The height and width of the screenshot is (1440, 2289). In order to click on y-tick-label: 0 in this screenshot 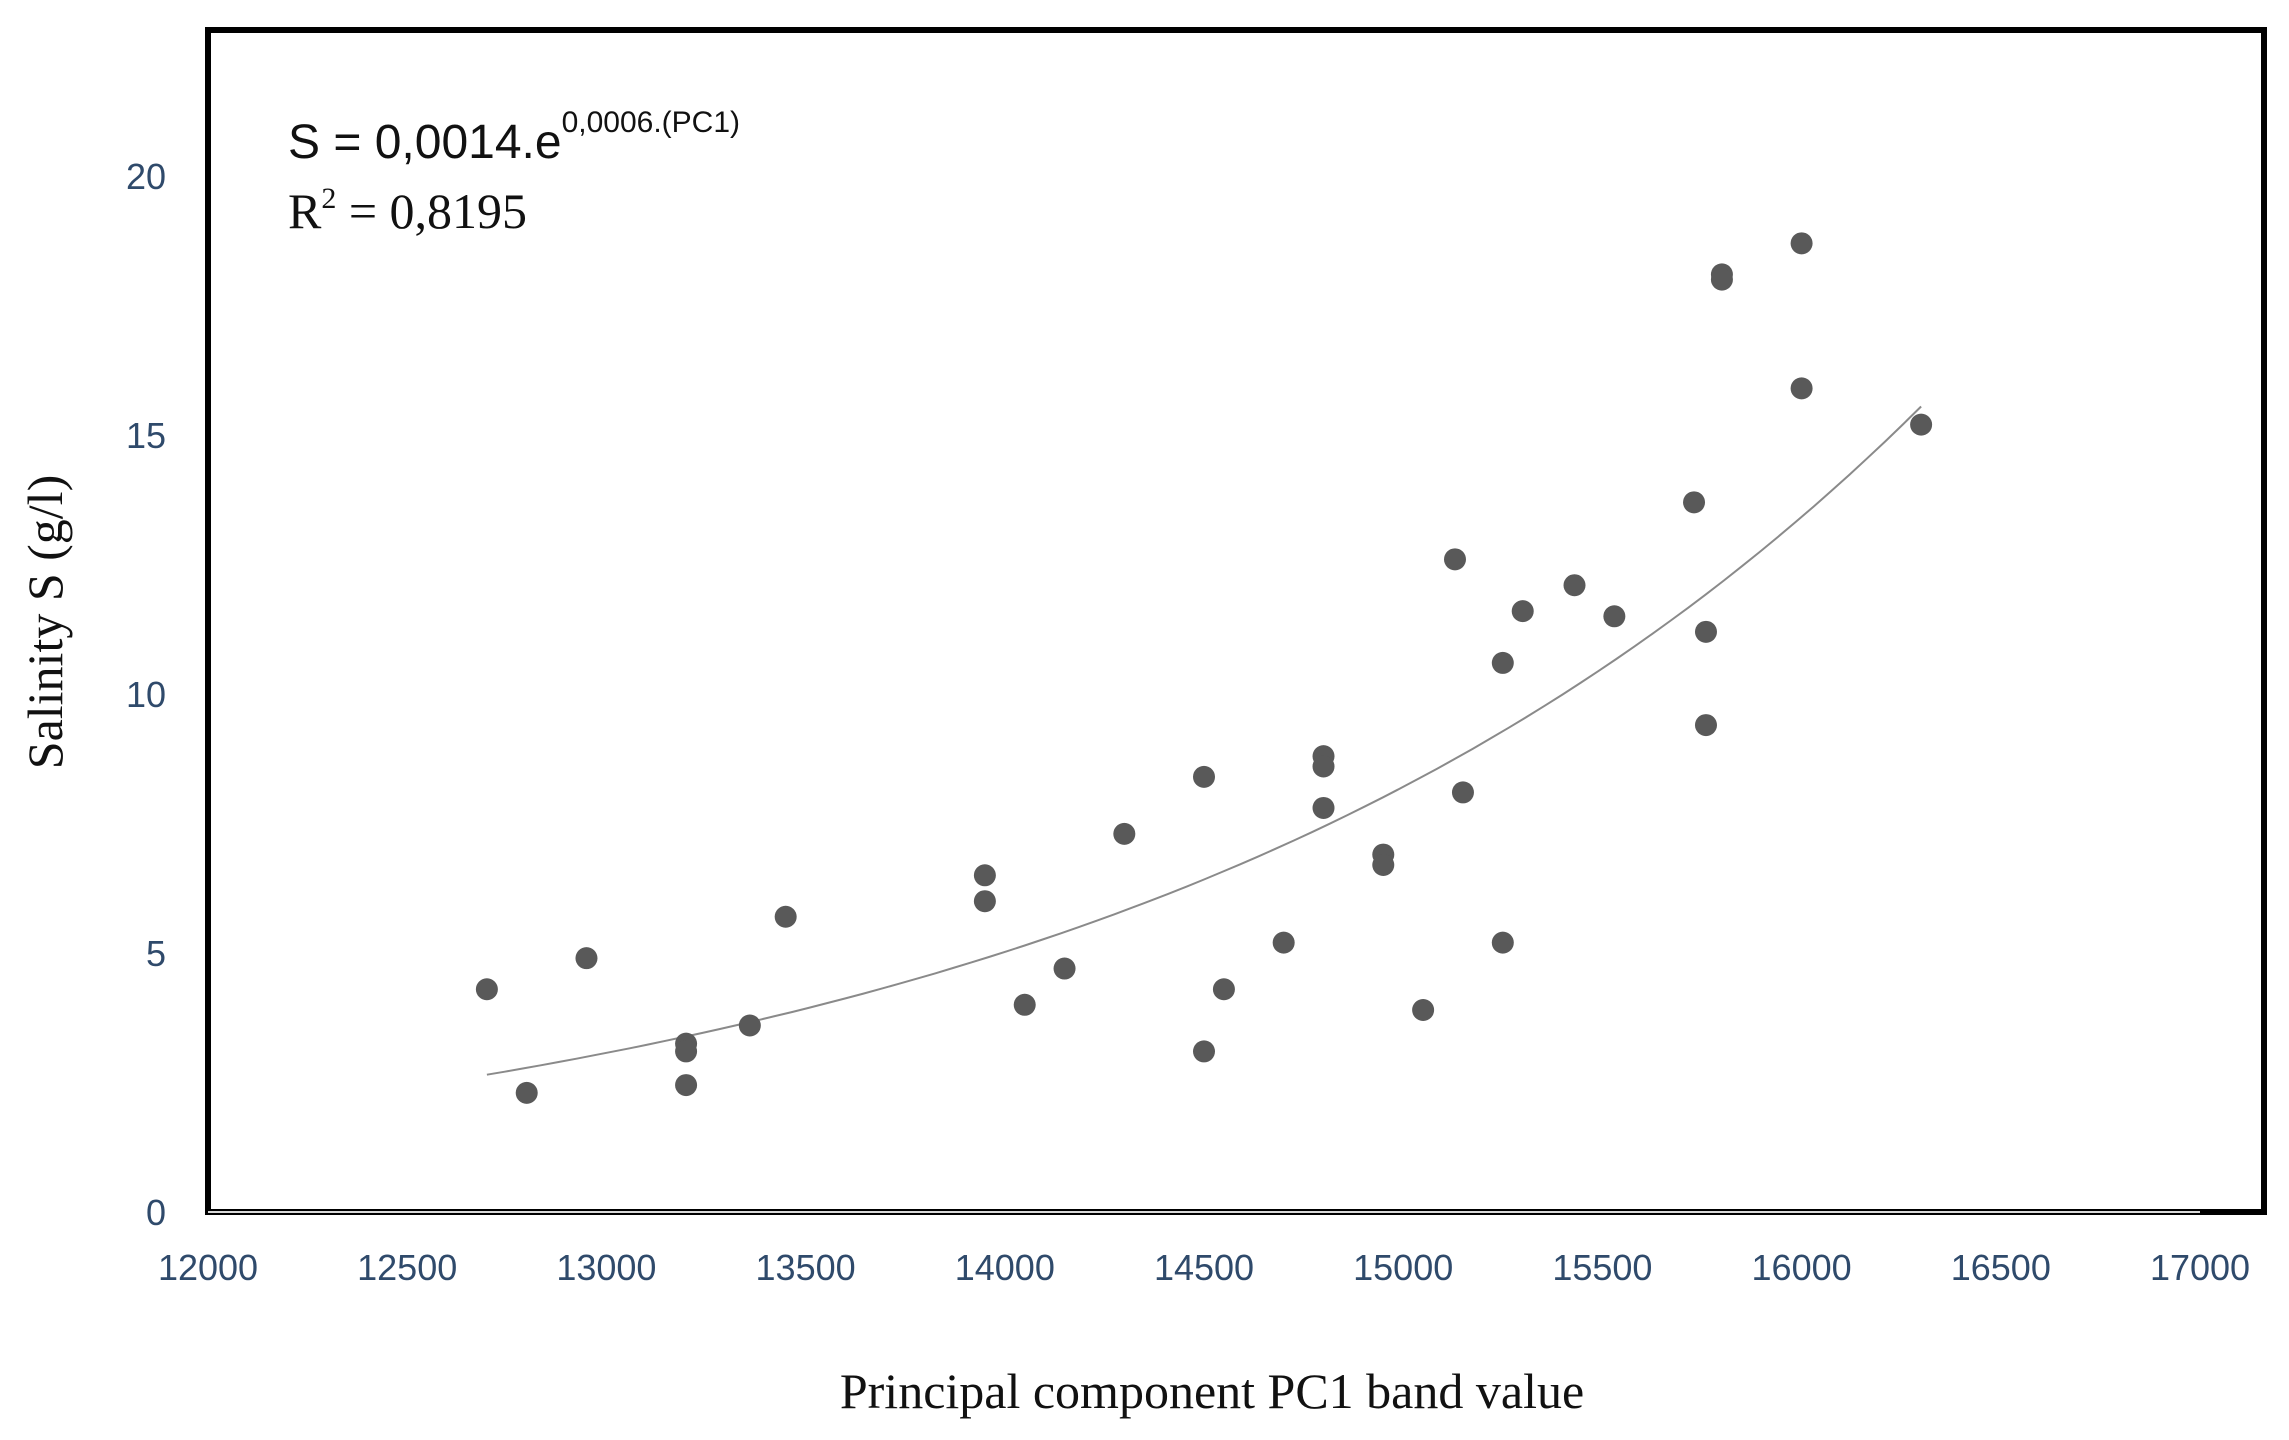, I will do `click(156, 1212)`.